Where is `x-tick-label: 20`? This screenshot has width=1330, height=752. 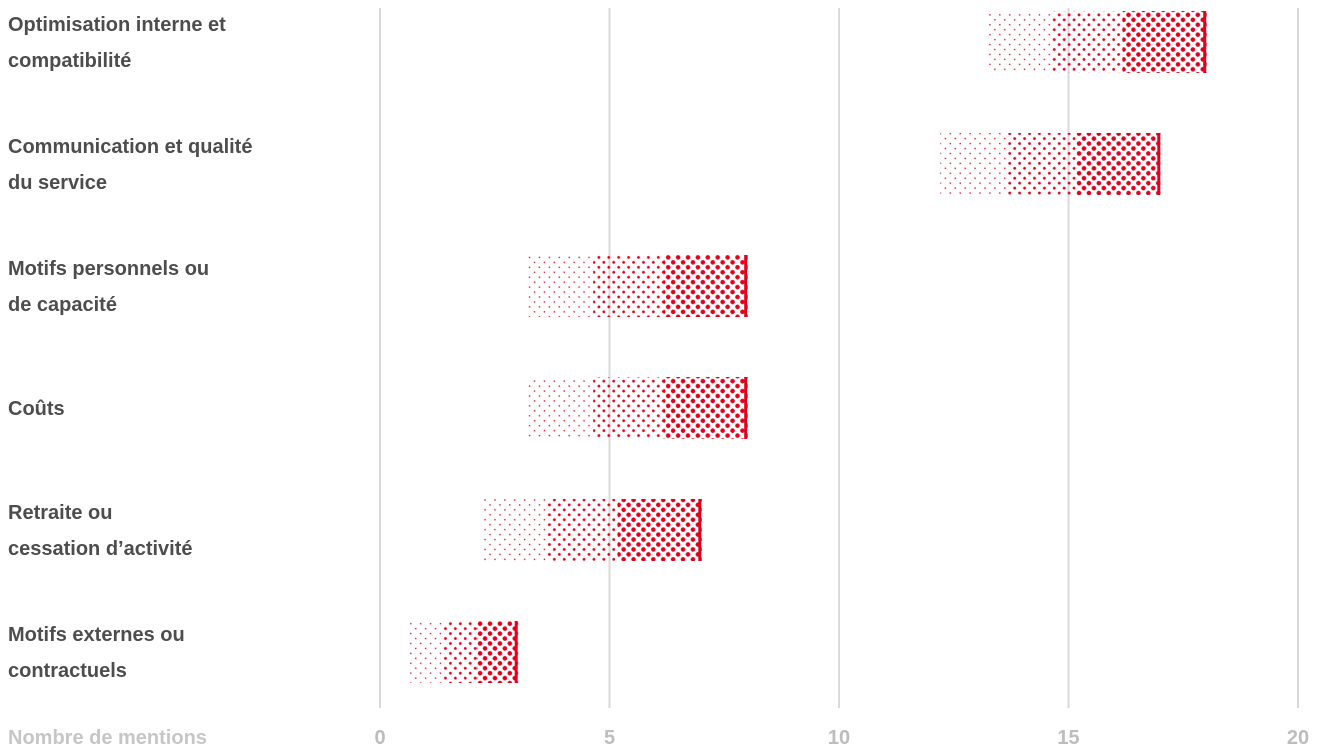
x-tick-label: 20 is located at coordinates (1298, 738).